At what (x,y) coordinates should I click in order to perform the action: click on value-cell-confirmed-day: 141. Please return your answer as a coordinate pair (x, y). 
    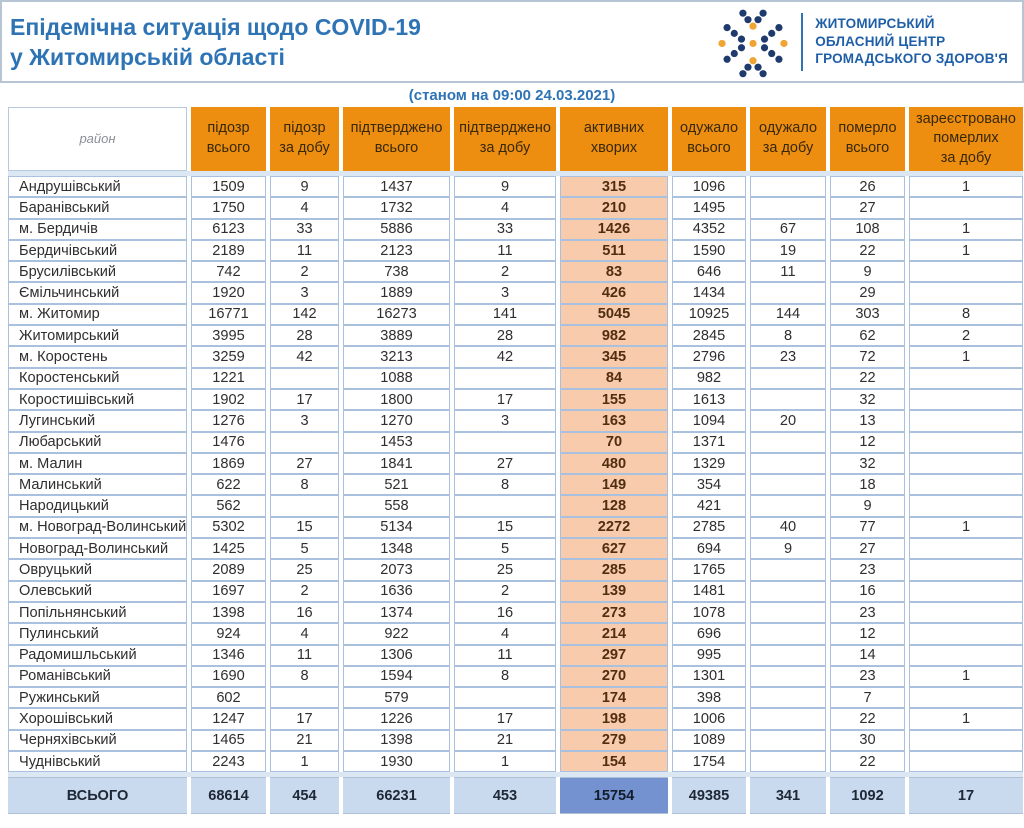
    Looking at the image, I should click on (505, 314).